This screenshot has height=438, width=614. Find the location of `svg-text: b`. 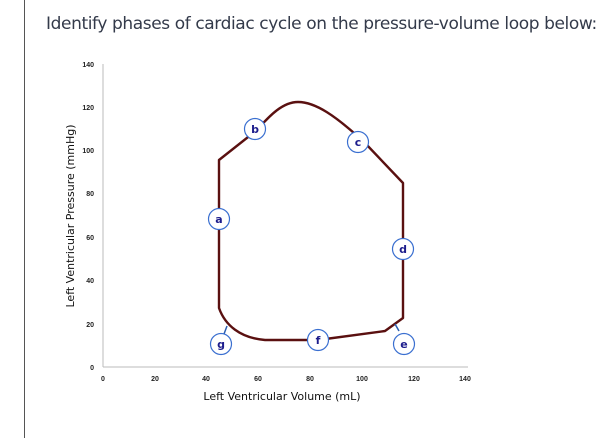

svg-text: b is located at coordinates (255, 129).